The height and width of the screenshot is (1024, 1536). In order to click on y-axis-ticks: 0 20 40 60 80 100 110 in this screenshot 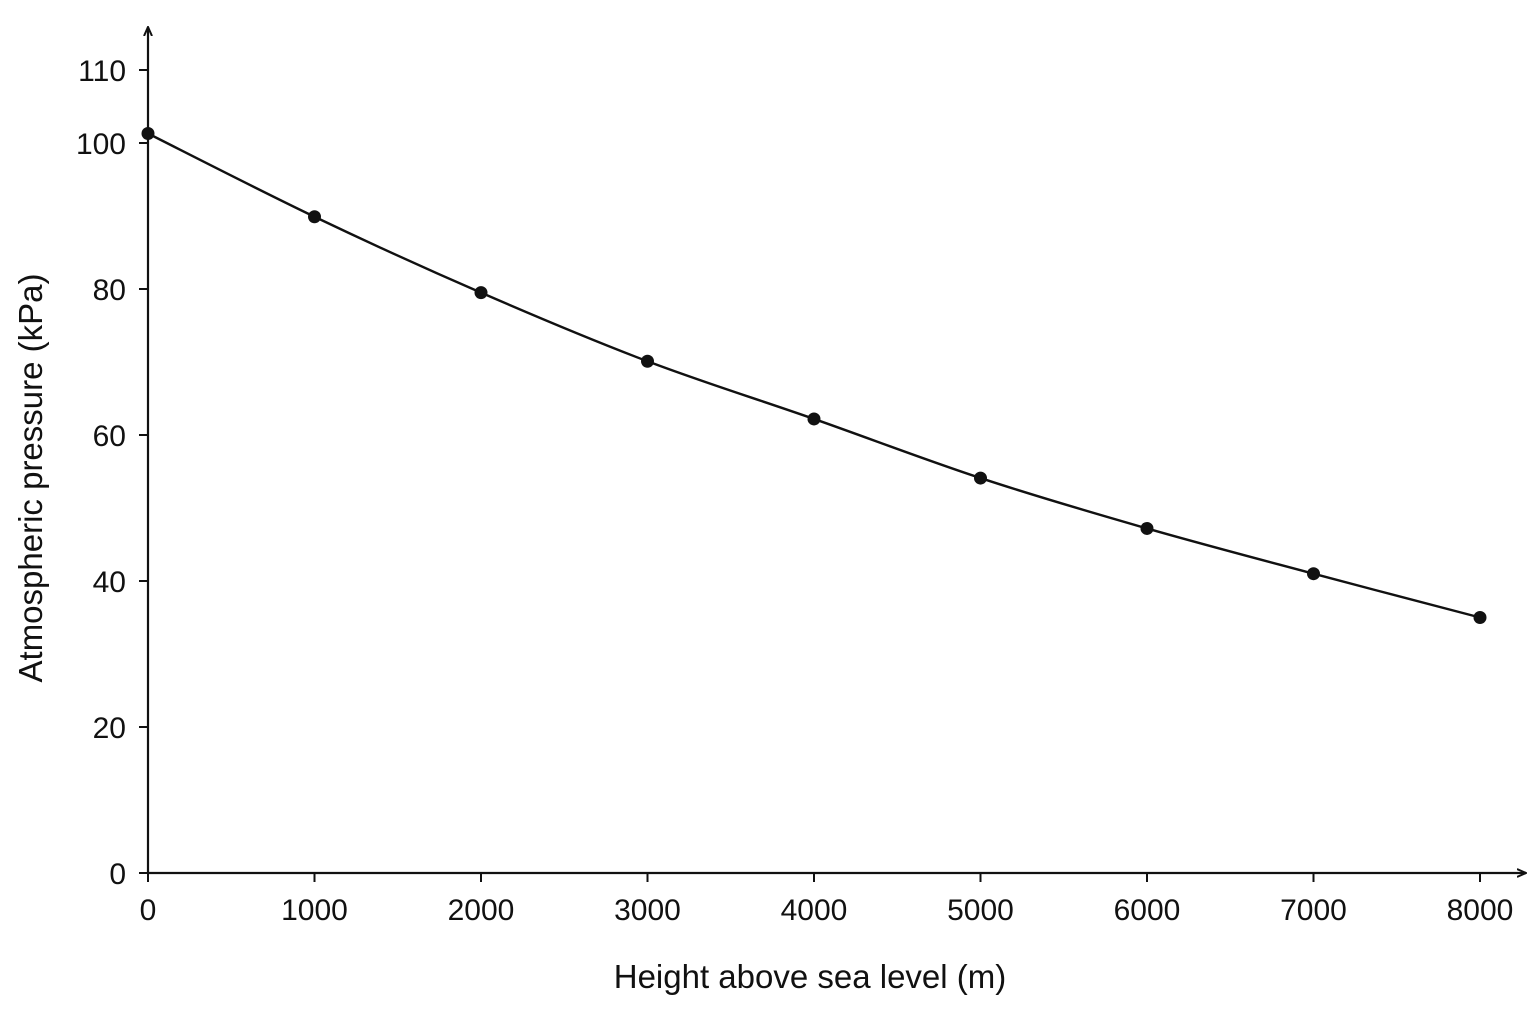, I will do `click(112, 473)`.